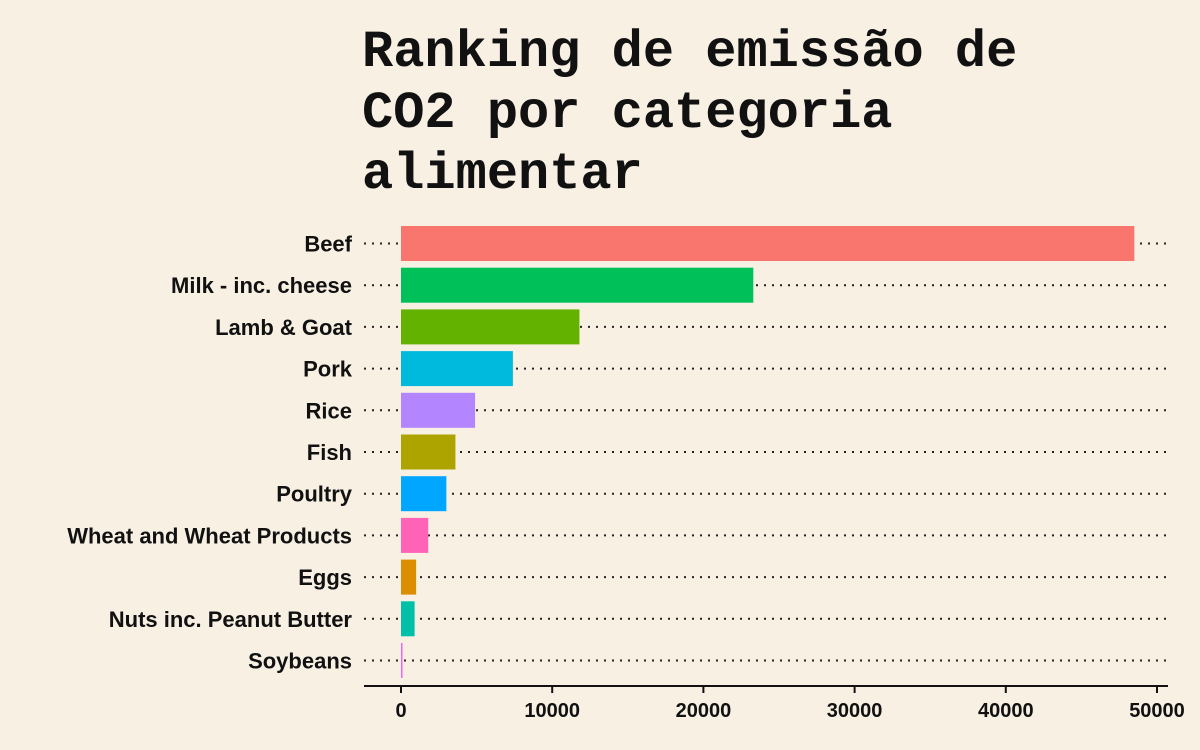 This screenshot has width=1200, height=750. I want to click on chart-title-line-2: CO2 por categoria, so click(627, 113).